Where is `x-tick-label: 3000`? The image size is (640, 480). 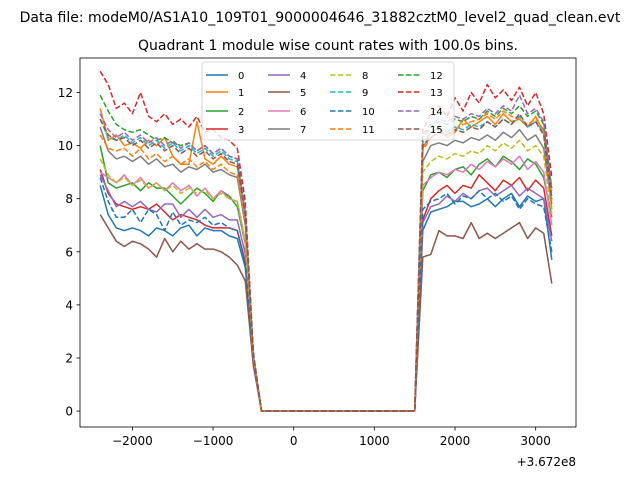 x-tick-label: 3000 is located at coordinates (535, 441).